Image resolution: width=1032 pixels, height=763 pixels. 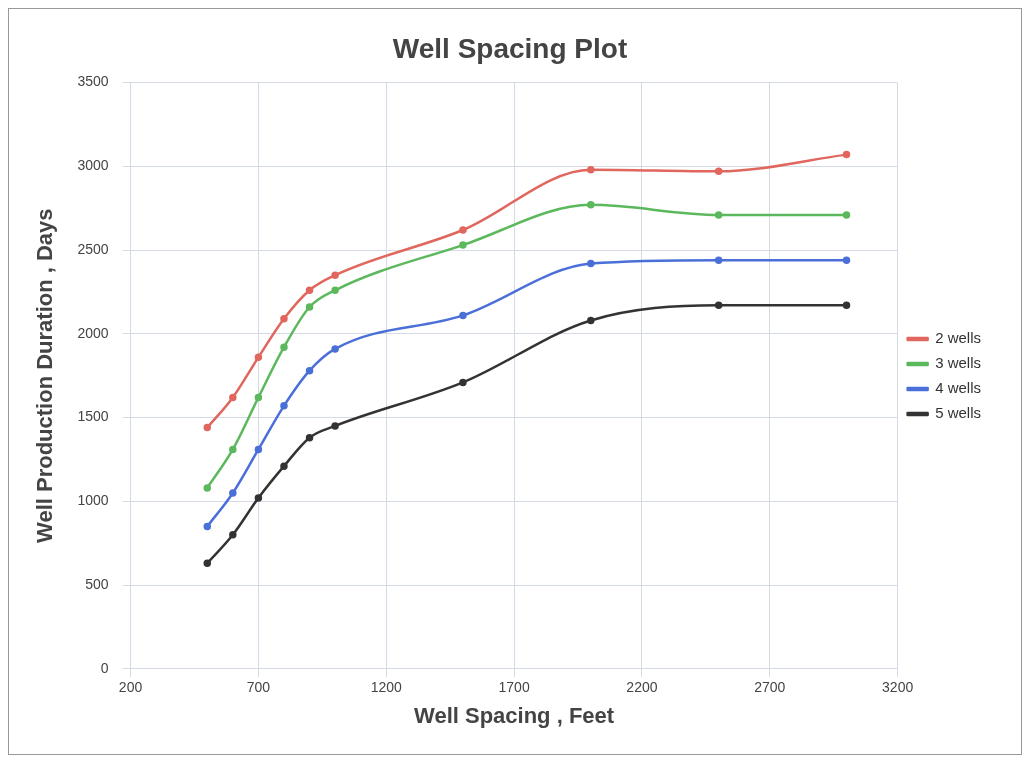 What do you see at coordinates (514, 715) in the screenshot?
I see `x-axis-title: Well Spacing , Feet` at bounding box center [514, 715].